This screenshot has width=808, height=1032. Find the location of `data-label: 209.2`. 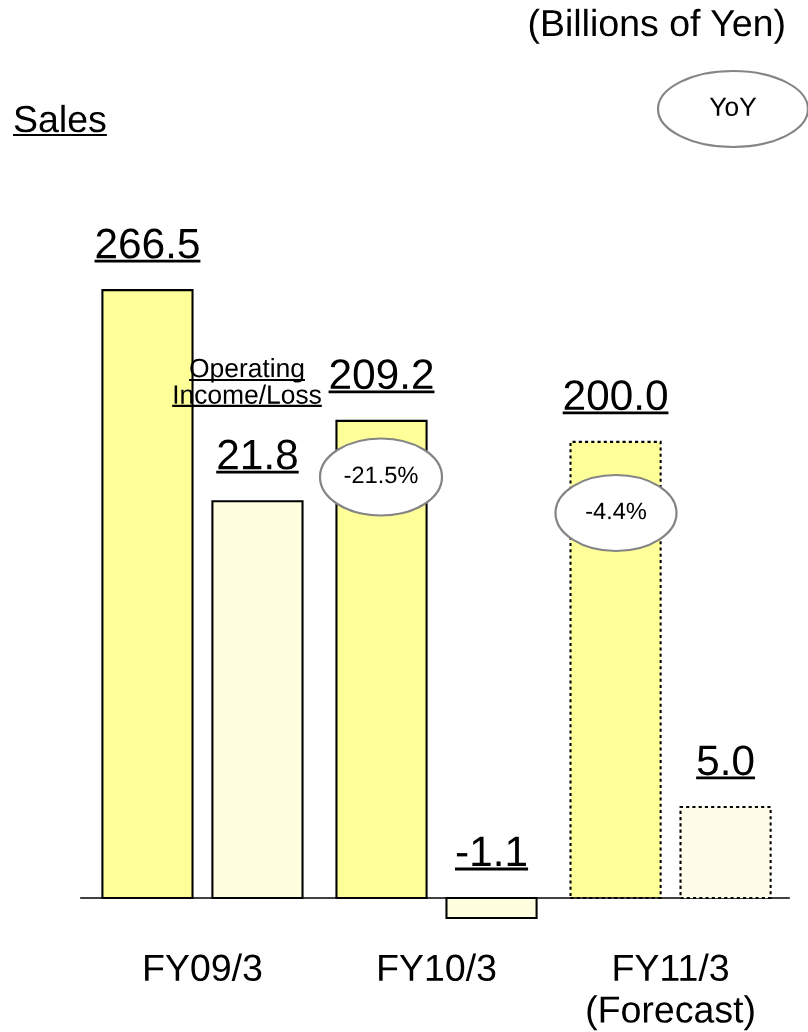

data-label: 209.2 is located at coordinates (381, 374).